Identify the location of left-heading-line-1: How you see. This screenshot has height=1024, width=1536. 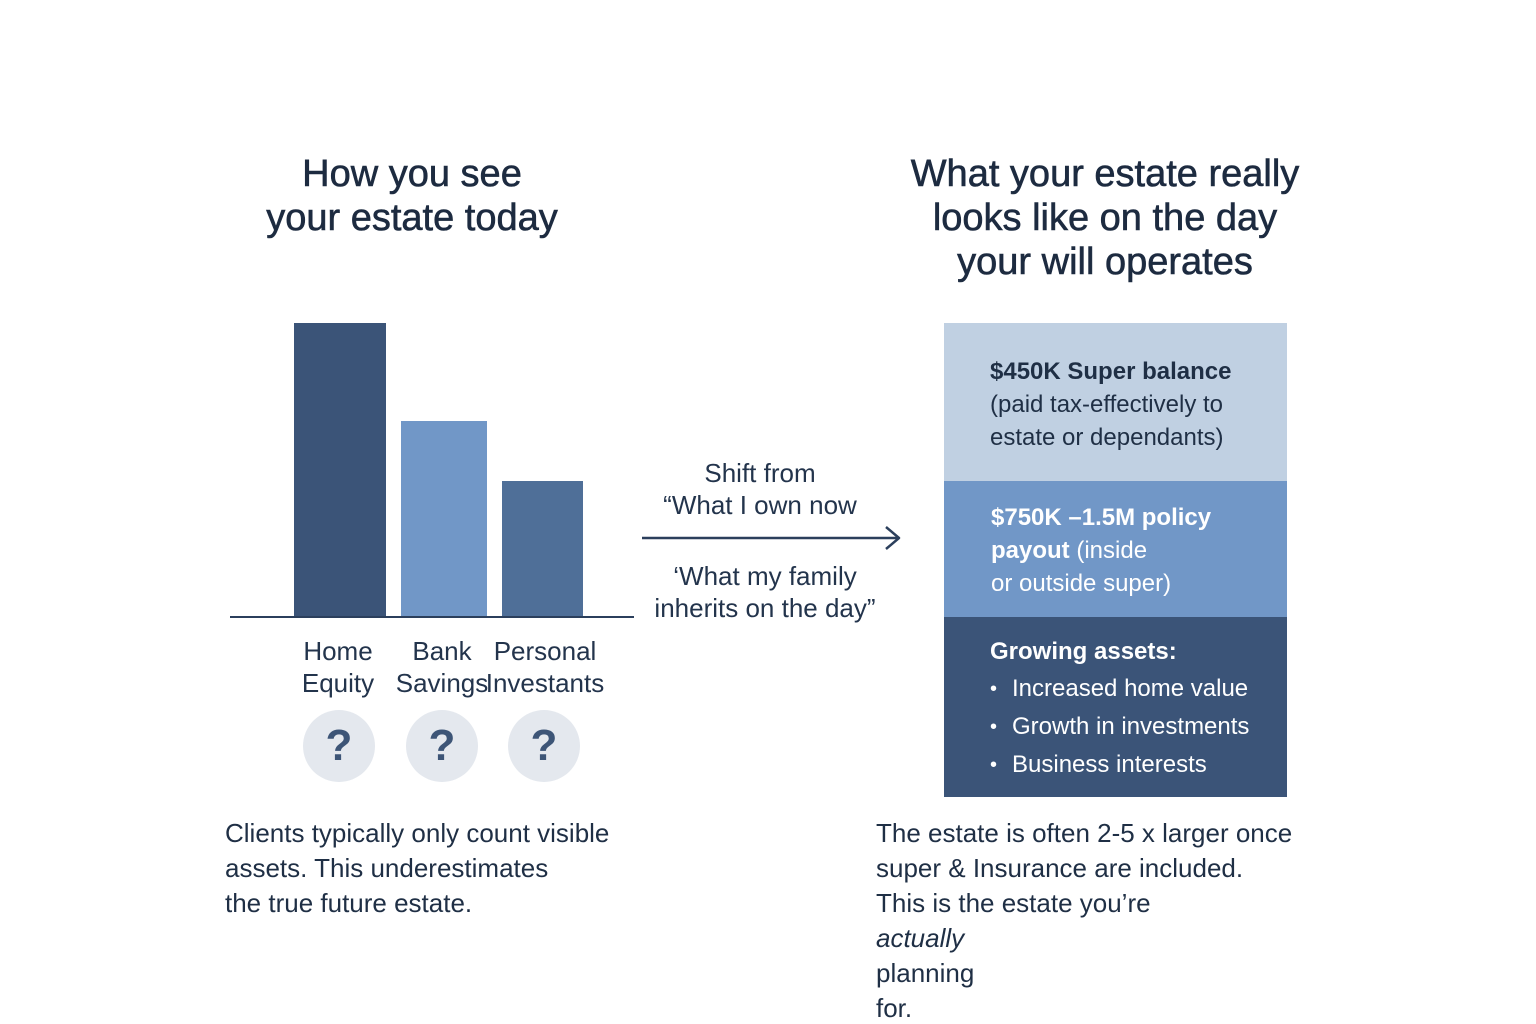
(412, 174).